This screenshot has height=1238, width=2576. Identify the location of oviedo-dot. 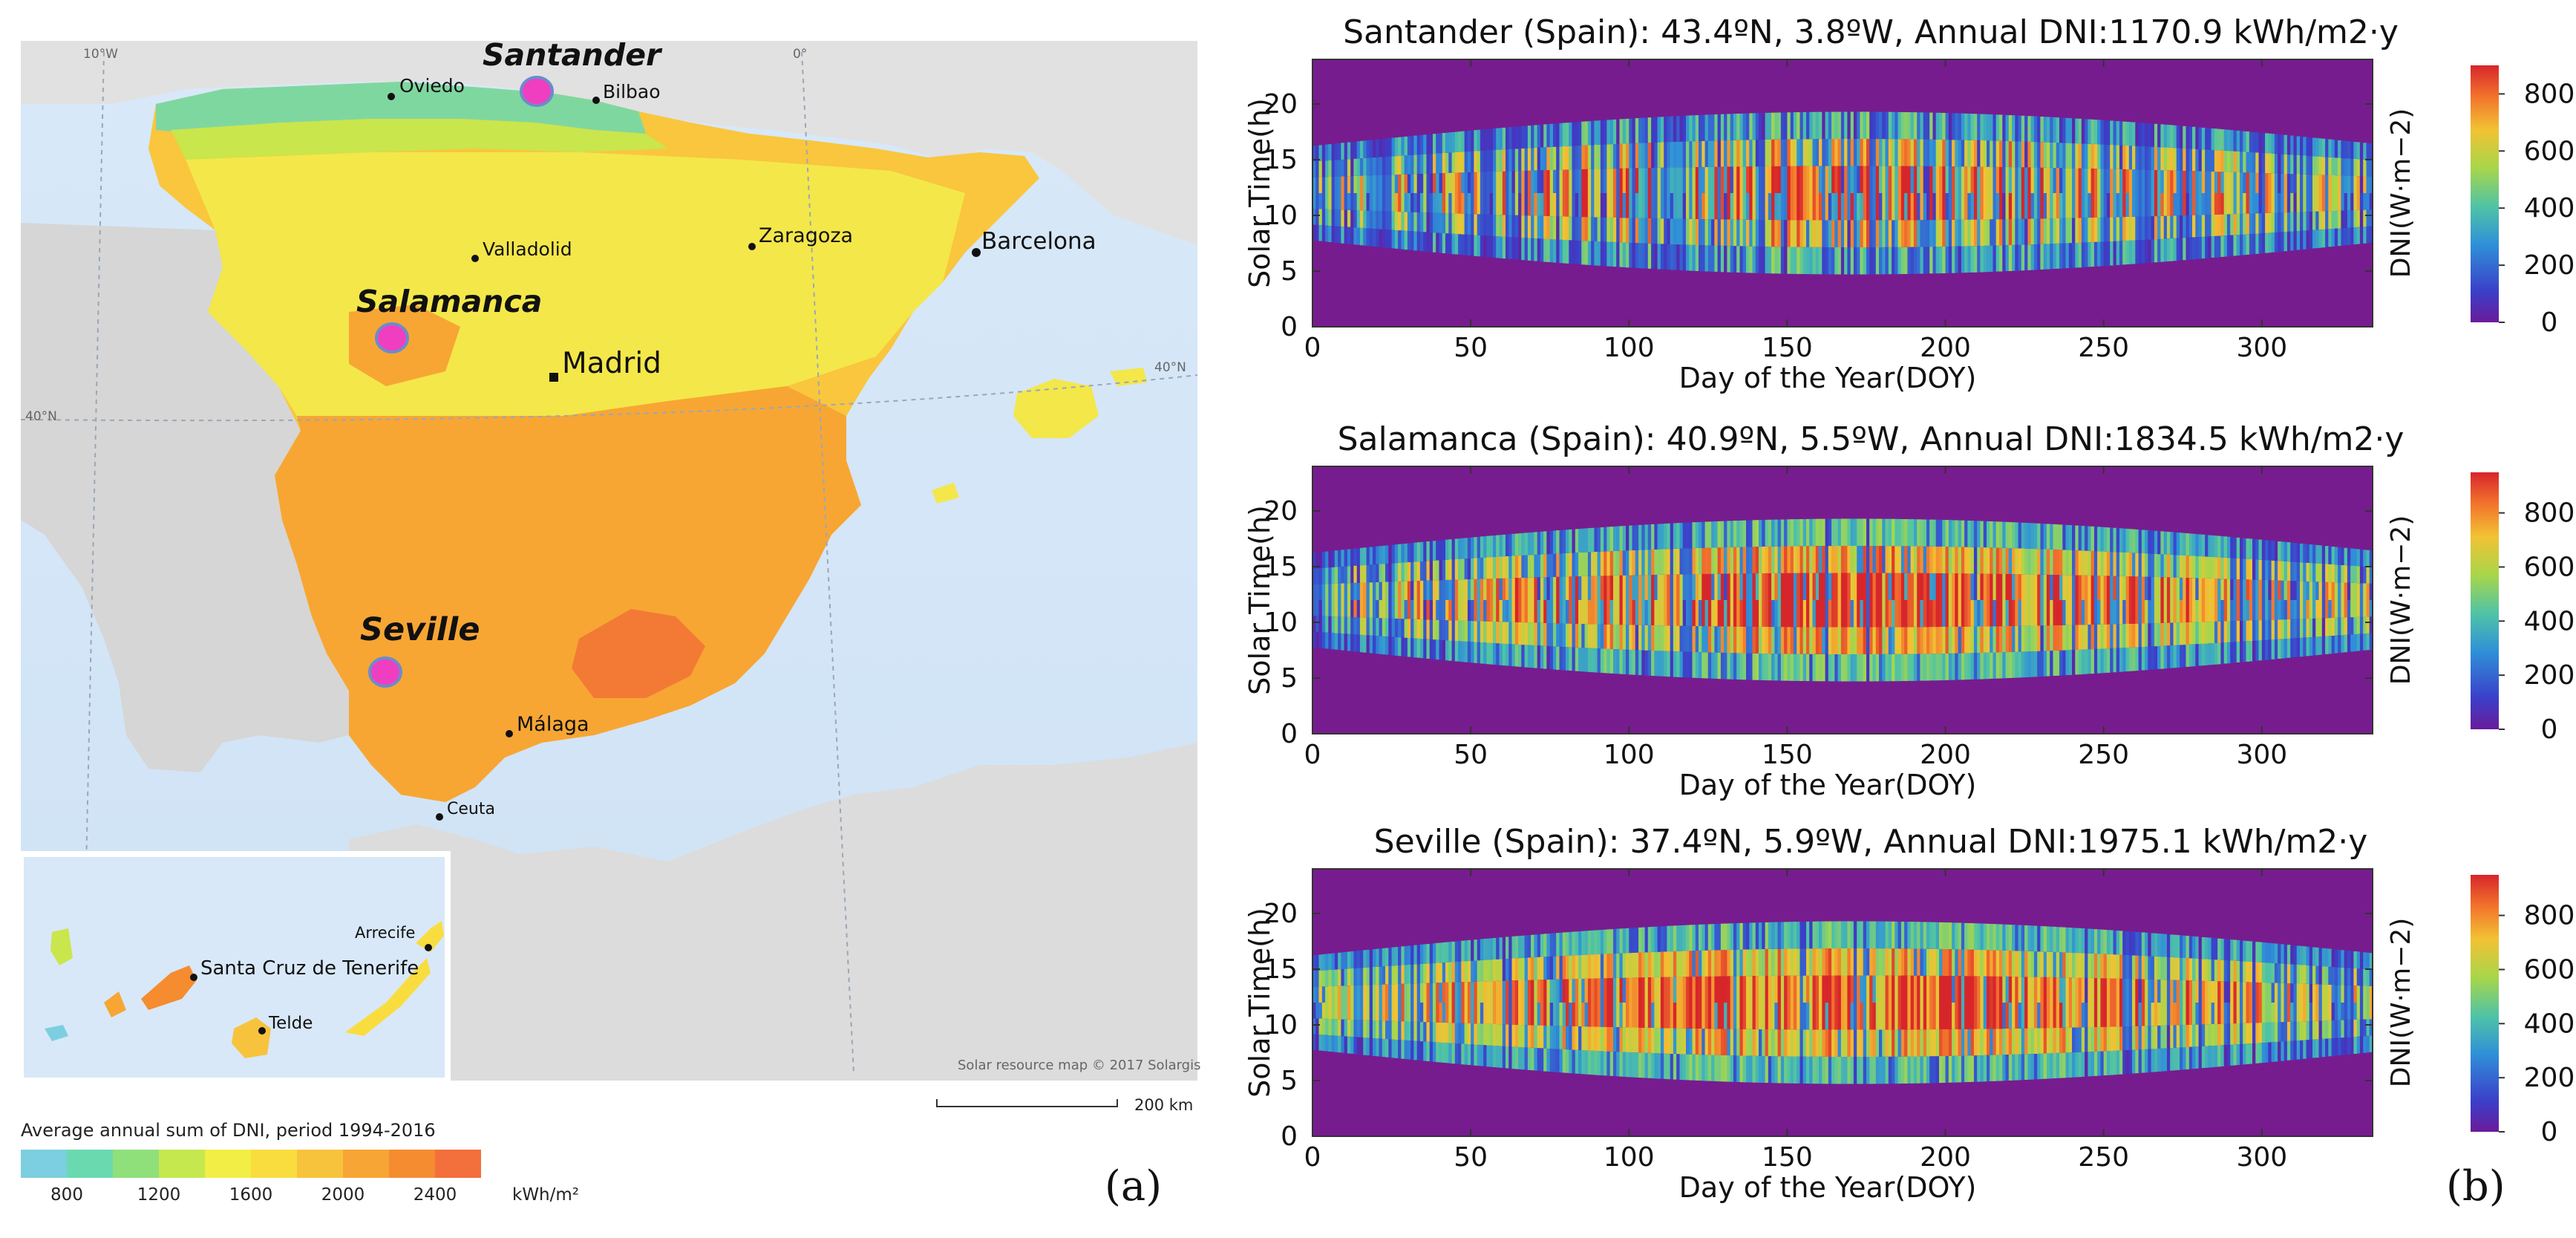
(392, 96).